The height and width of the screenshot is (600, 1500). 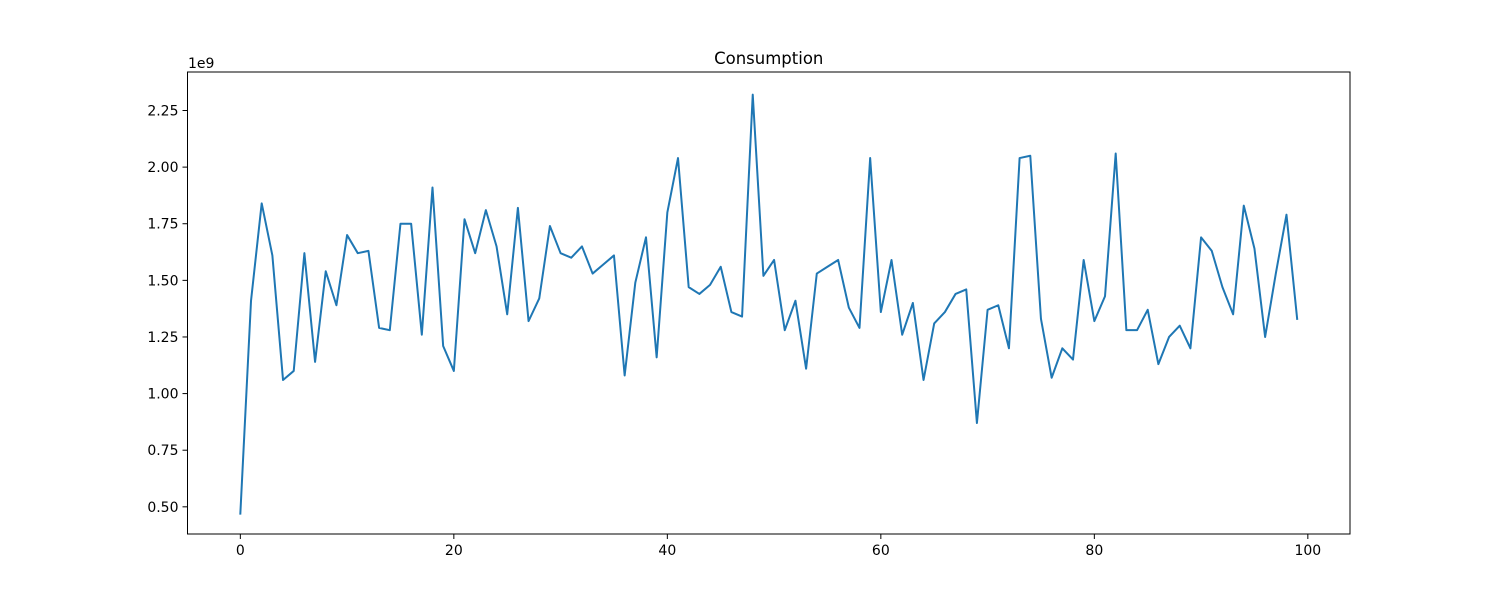 What do you see at coordinates (667, 551) in the screenshot?
I see `x-tick-label: 40` at bounding box center [667, 551].